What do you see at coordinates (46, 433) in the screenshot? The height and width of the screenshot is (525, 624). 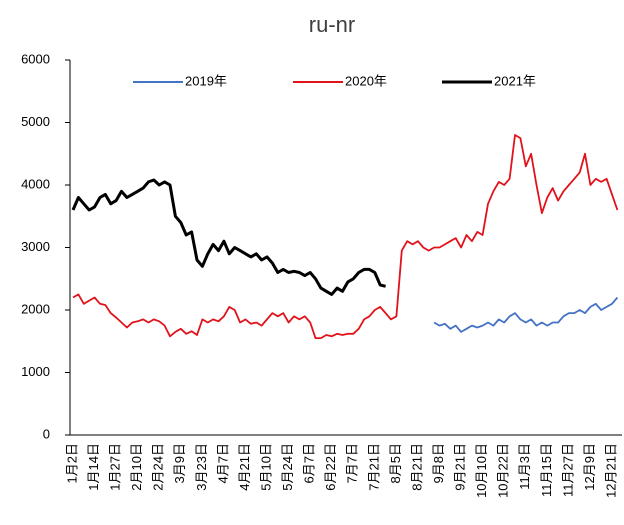 I see `y-tick-label: 0` at bounding box center [46, 433].